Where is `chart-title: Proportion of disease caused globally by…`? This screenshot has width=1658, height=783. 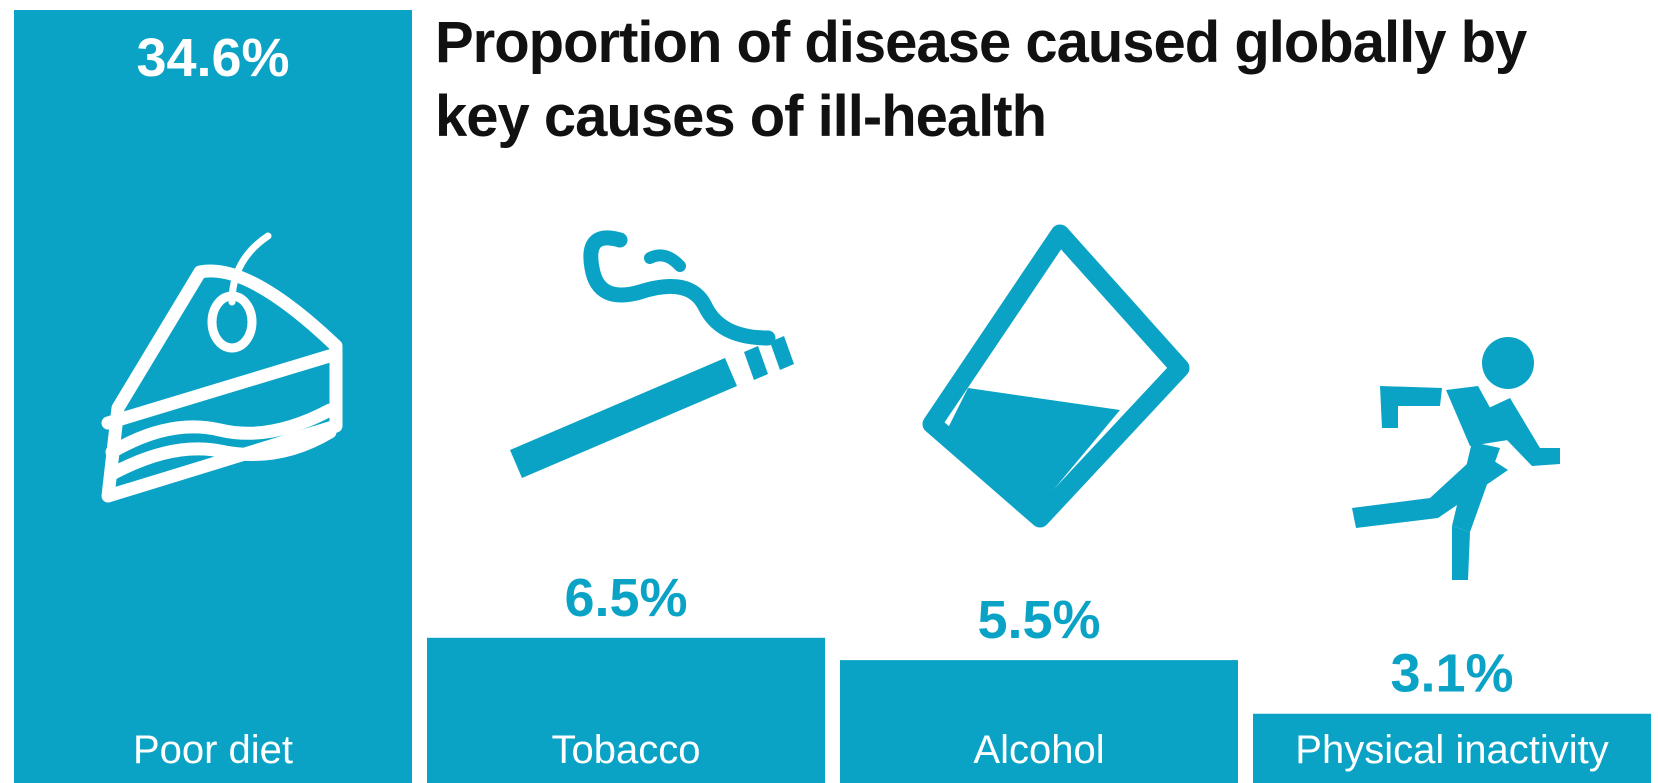
chart-title: Proportion of disease caused globally by… is located at coordinates (981, 79).